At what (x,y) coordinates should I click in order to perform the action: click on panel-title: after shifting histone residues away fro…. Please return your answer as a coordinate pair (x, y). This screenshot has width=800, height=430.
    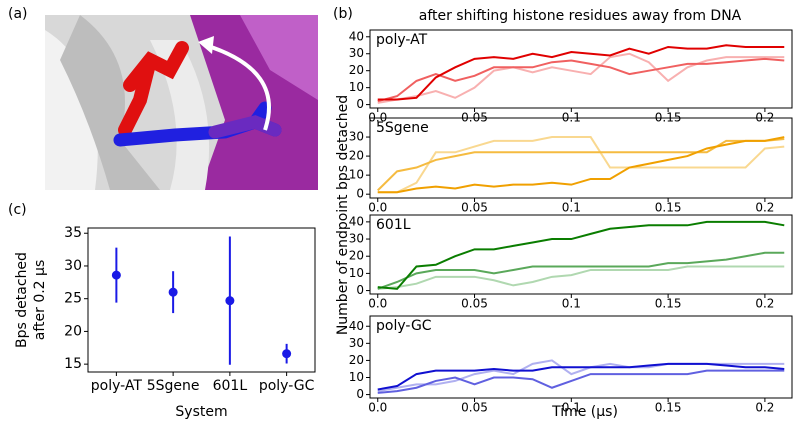
    Looking at the image, I should click on (580, 16).